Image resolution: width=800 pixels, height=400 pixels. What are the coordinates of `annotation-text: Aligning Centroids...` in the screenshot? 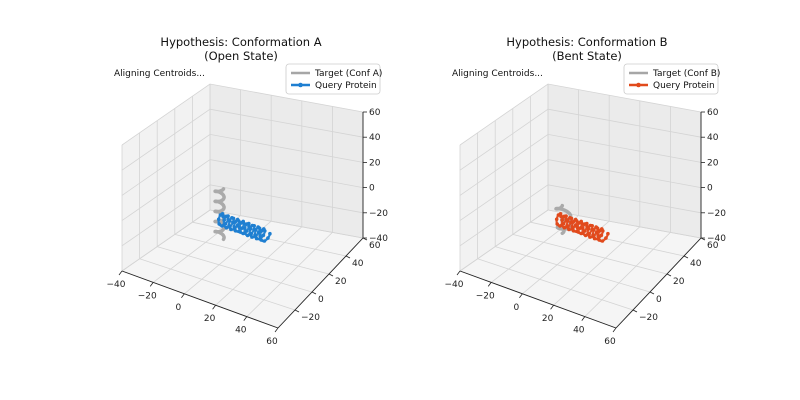 It's located at (159, 74).